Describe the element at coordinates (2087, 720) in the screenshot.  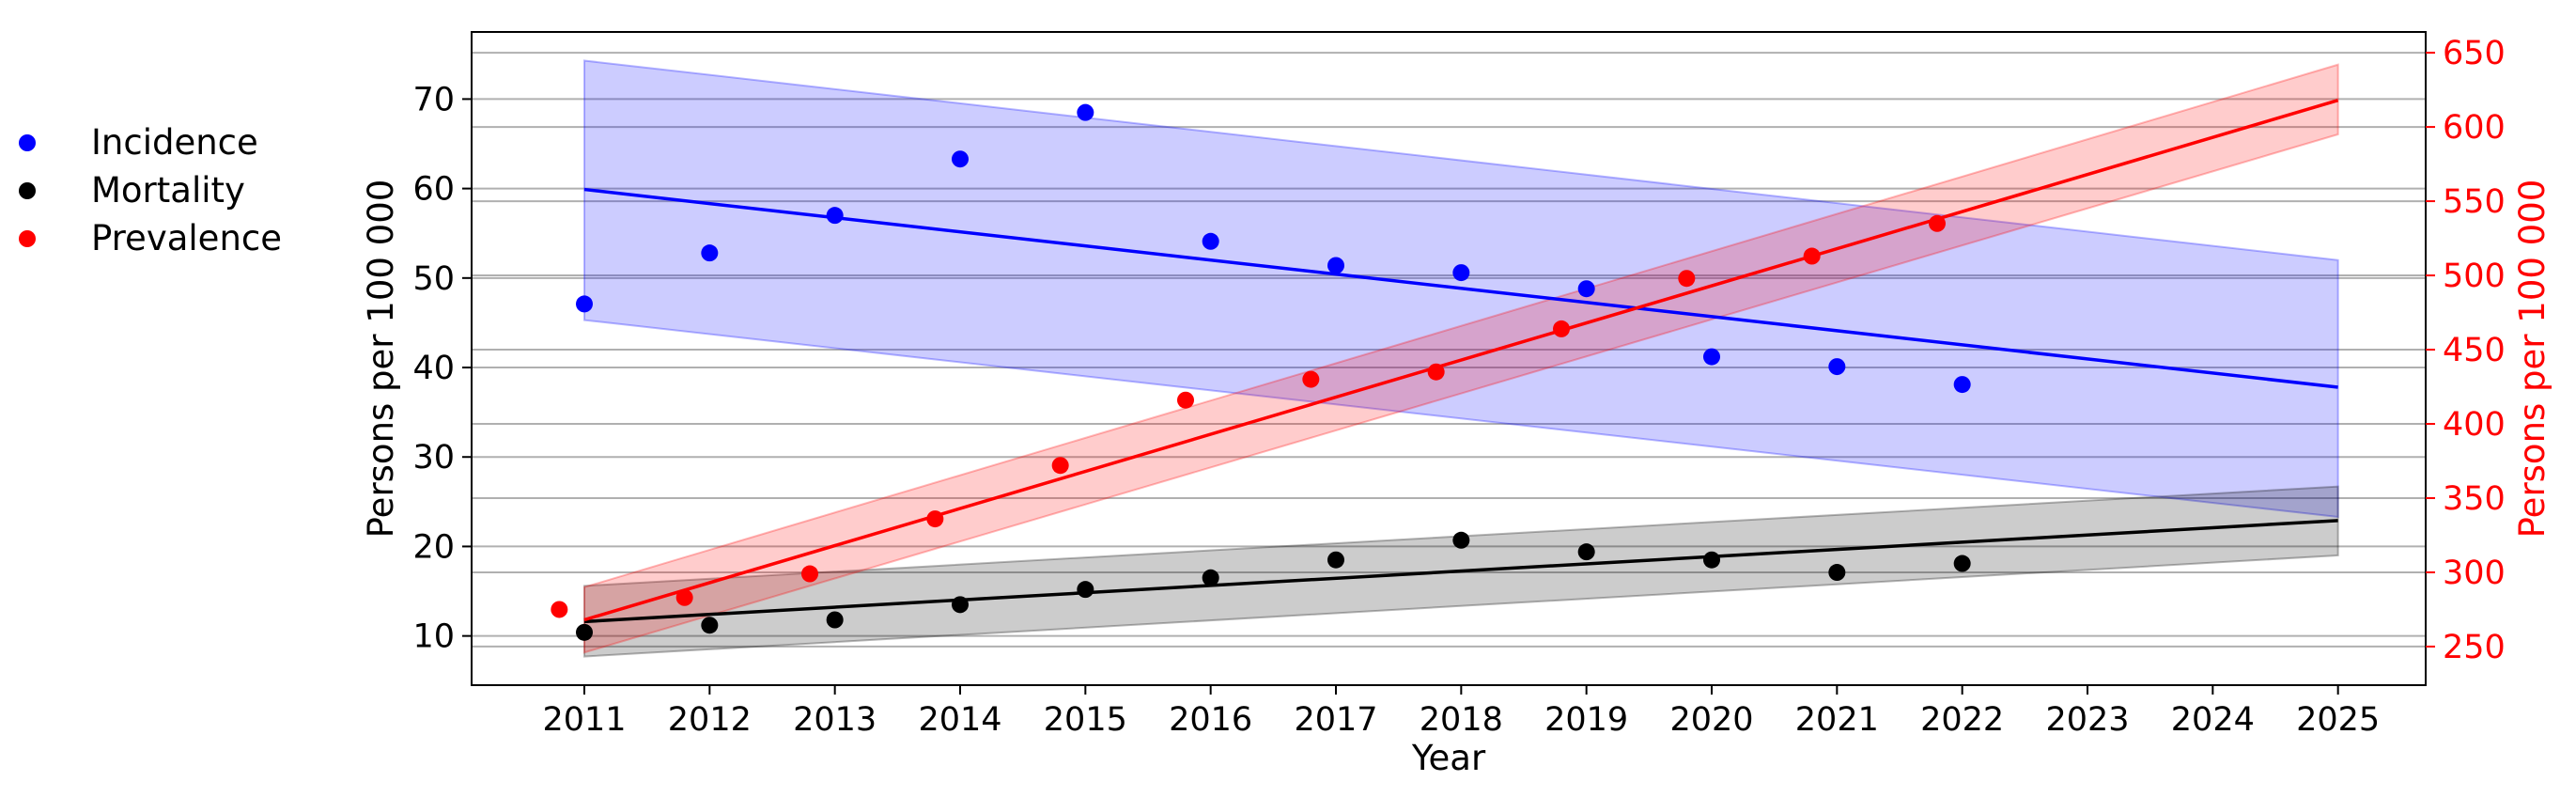
I see `x-tick-label: 2023` at that location.